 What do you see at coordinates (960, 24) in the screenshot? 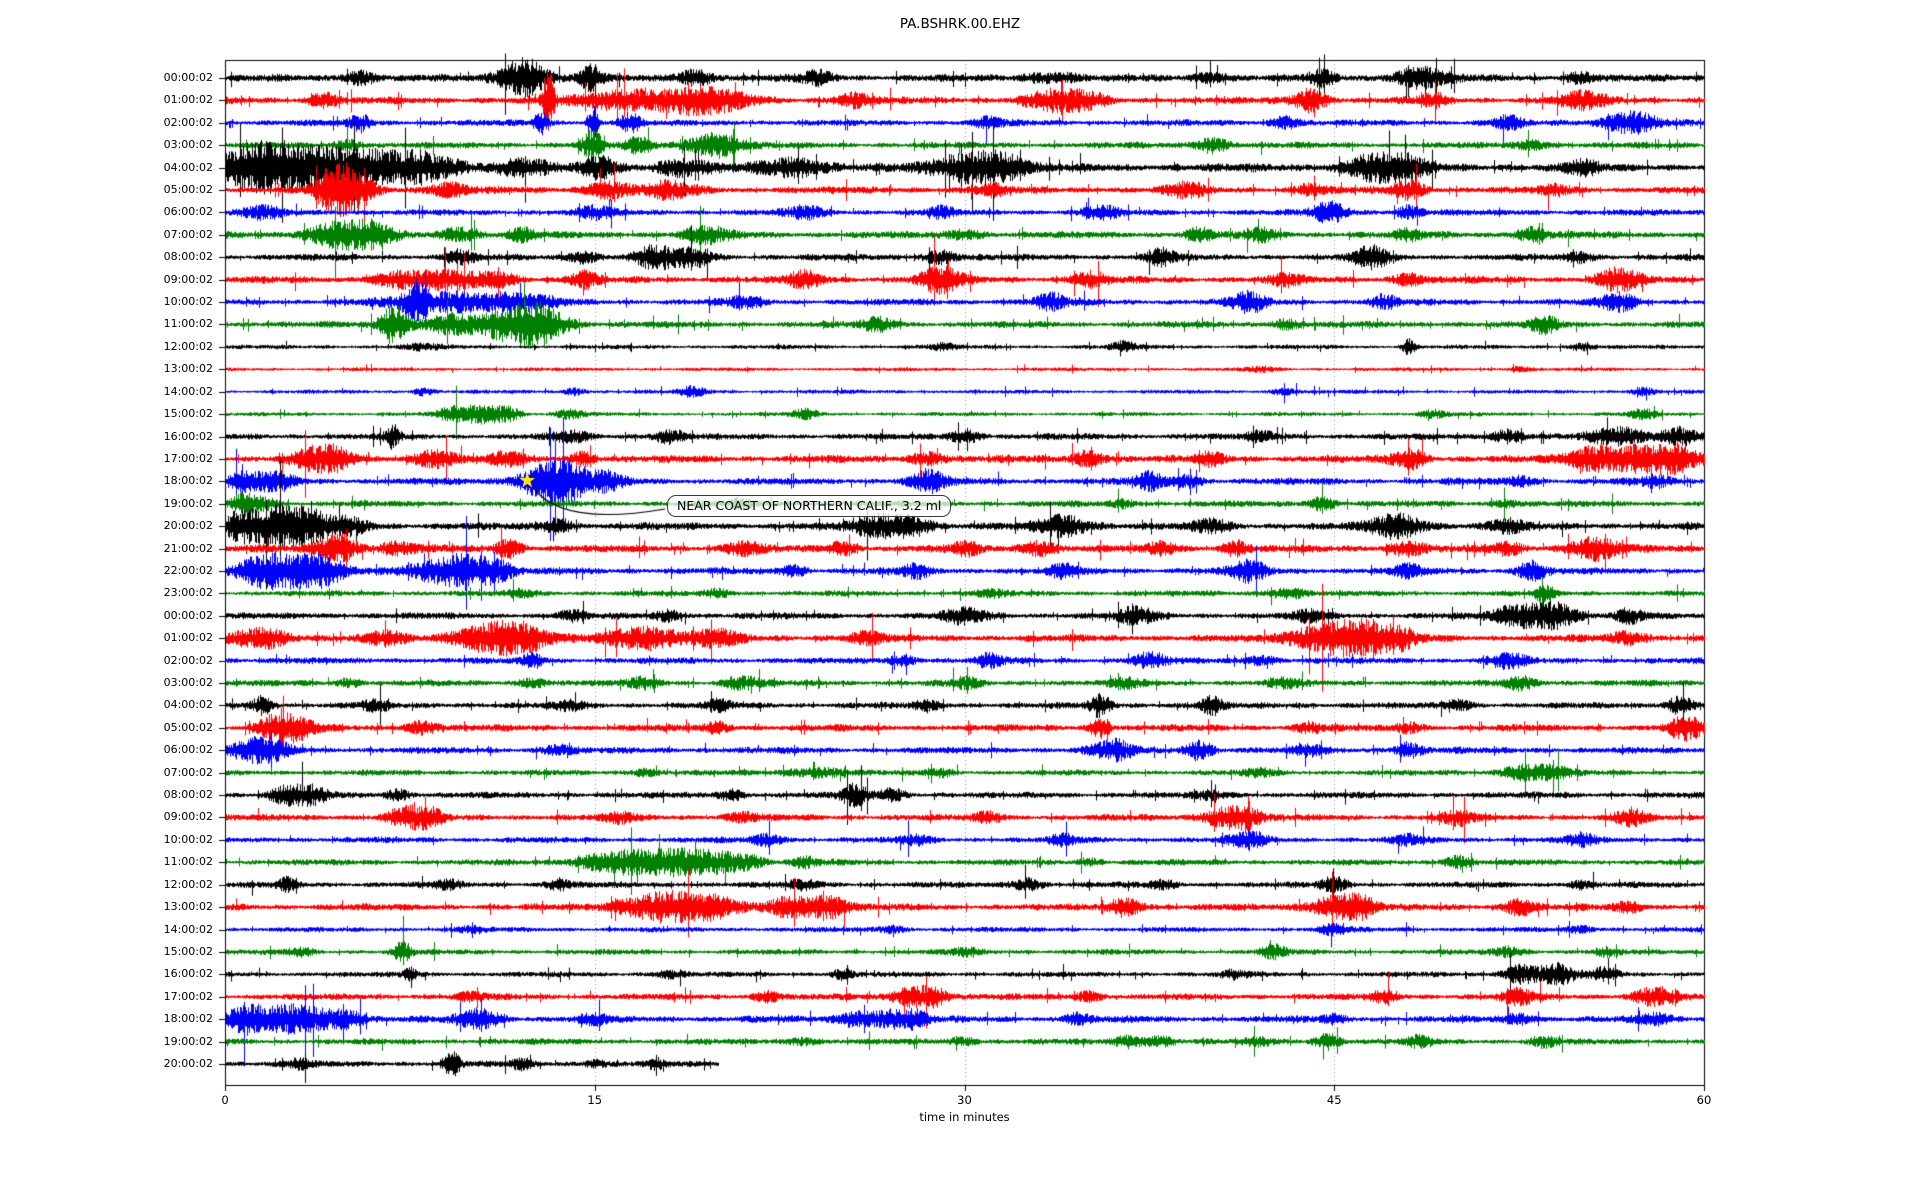
I see `page-title: PA.BSHRK.00.EHZ` at bounding box center [960, 24].